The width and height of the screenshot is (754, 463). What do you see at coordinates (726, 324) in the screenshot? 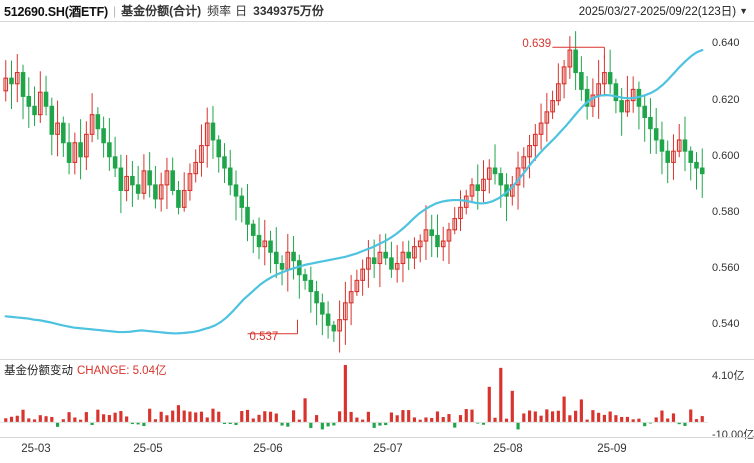
I see `price-y-tick: 0.540` at bounding box center [726, 324].